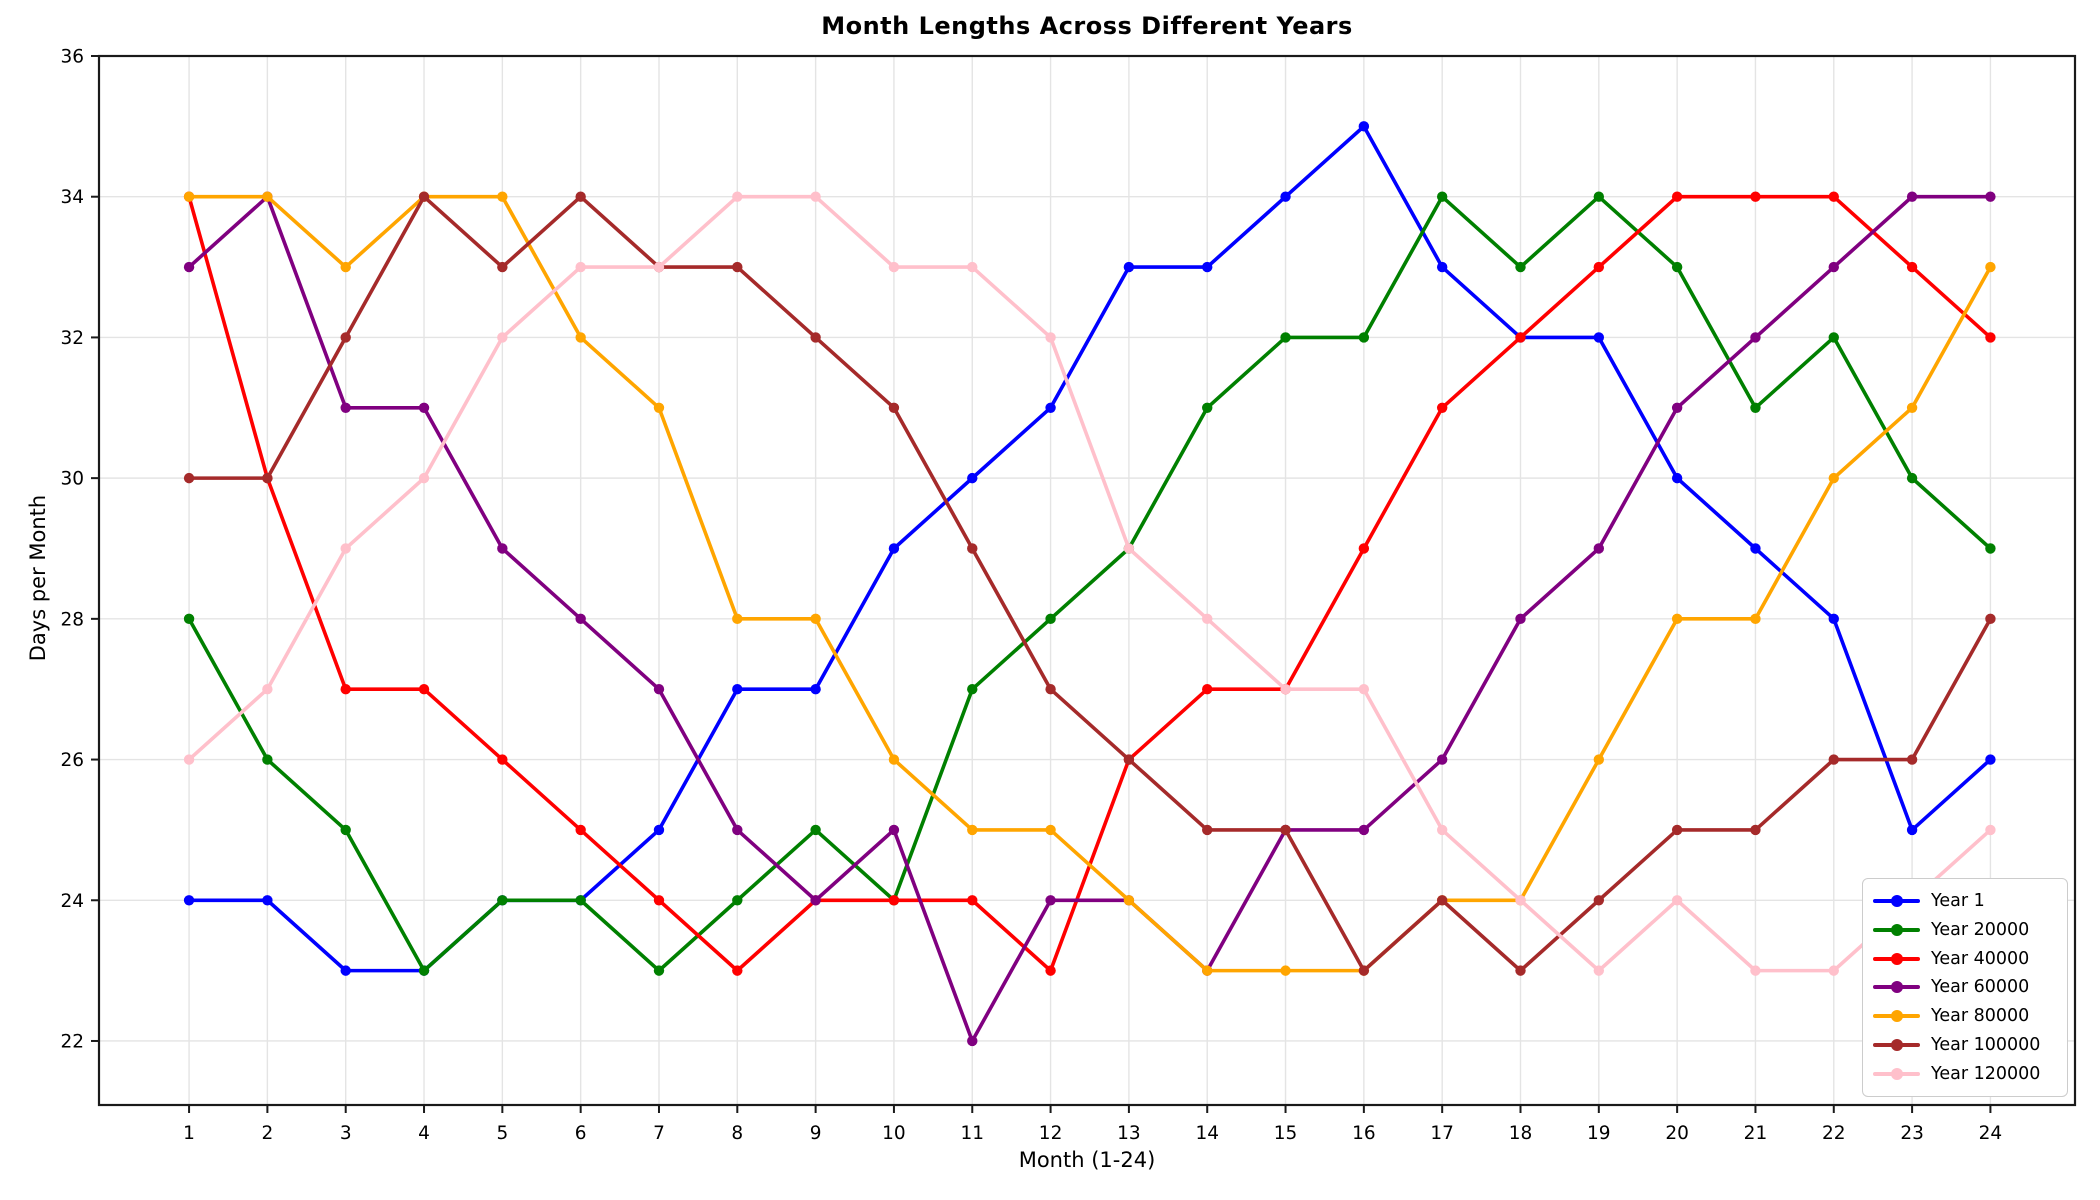 The height and width of the screenshot is (1200, 2100). I want to click on y-tick-label: 30, so click(72, 479).